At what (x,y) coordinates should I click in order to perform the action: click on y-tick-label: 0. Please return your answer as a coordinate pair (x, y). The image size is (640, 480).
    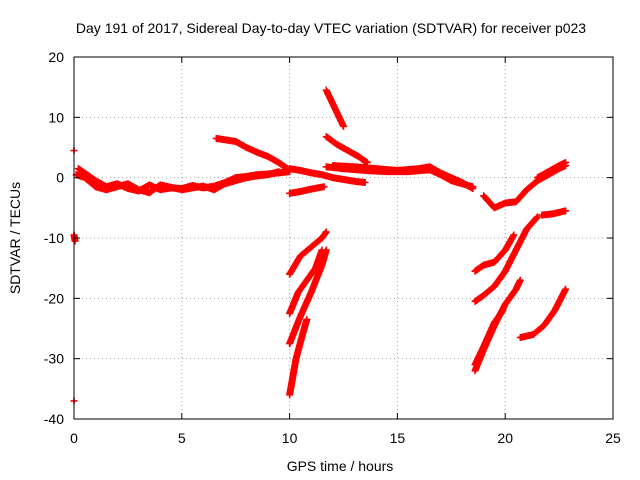
    Looking at the image, I should click on (60, 178).